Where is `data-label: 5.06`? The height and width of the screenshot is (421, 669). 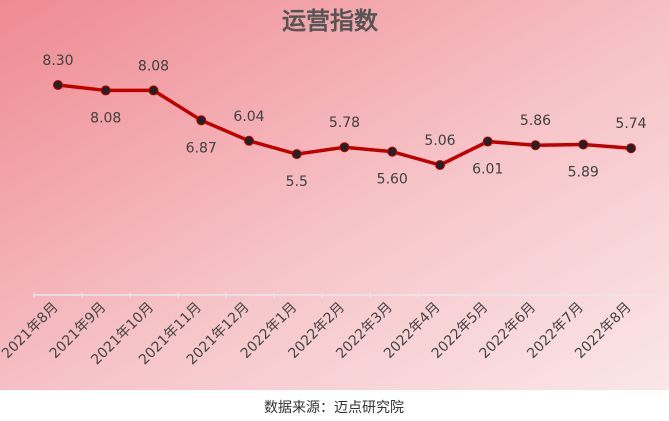 data-label: 5.06 is located at coordinates (439, 141).